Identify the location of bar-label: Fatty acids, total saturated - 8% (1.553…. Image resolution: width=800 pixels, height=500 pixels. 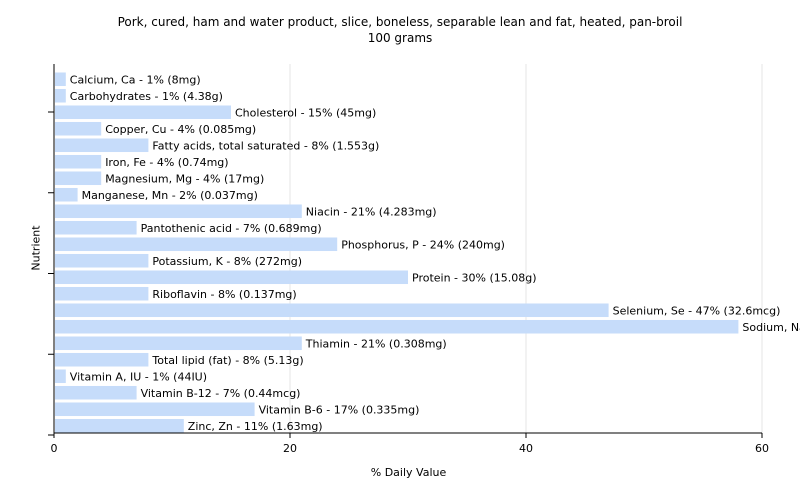
(265, 145).